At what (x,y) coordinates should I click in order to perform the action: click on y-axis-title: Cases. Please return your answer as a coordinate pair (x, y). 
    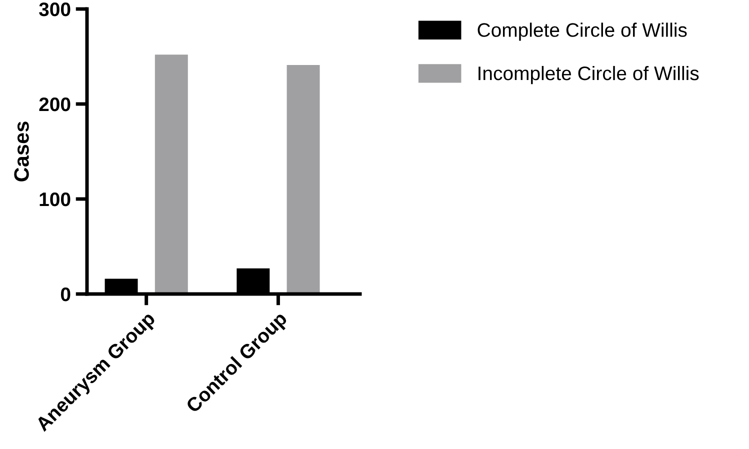
    Looking at the image, I should click on (21, 152).